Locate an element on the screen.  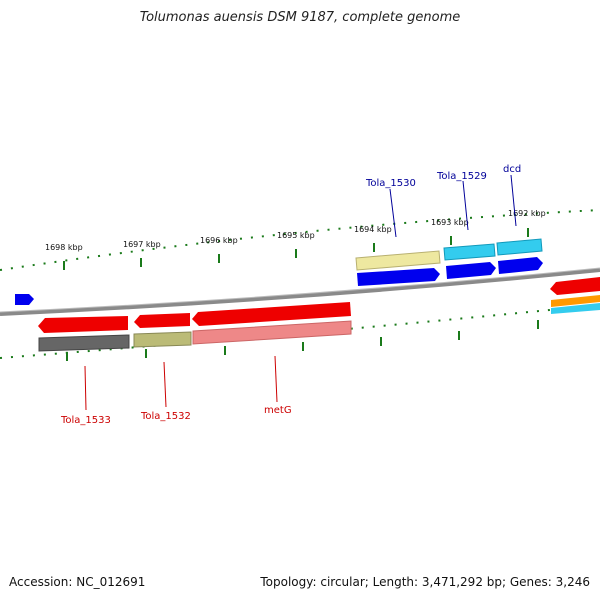
leader-metg is located at coordinates (276, 379).